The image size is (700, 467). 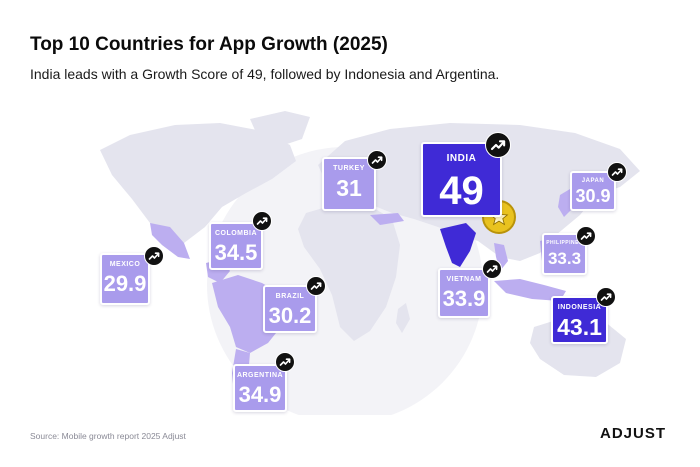 I want to click on growth-score-value: 33.3, so click(x=564, y=258).